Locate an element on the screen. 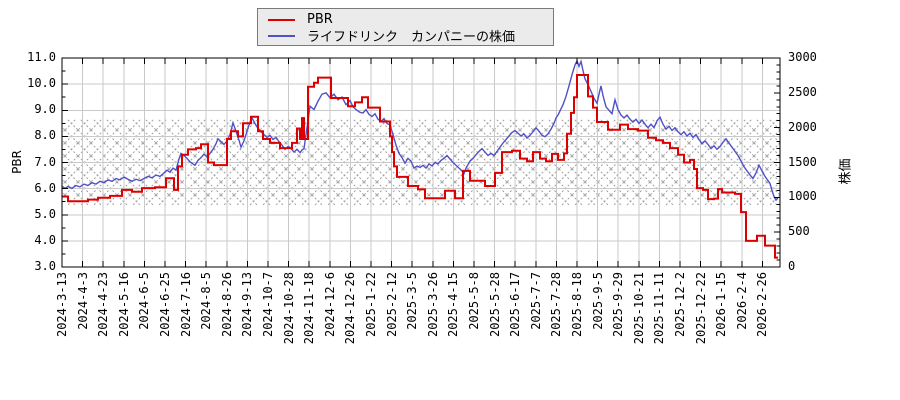 The height and width of the screenshot is (400, 900). legend-line-sample-pbr is located at coordinates (281, 19).